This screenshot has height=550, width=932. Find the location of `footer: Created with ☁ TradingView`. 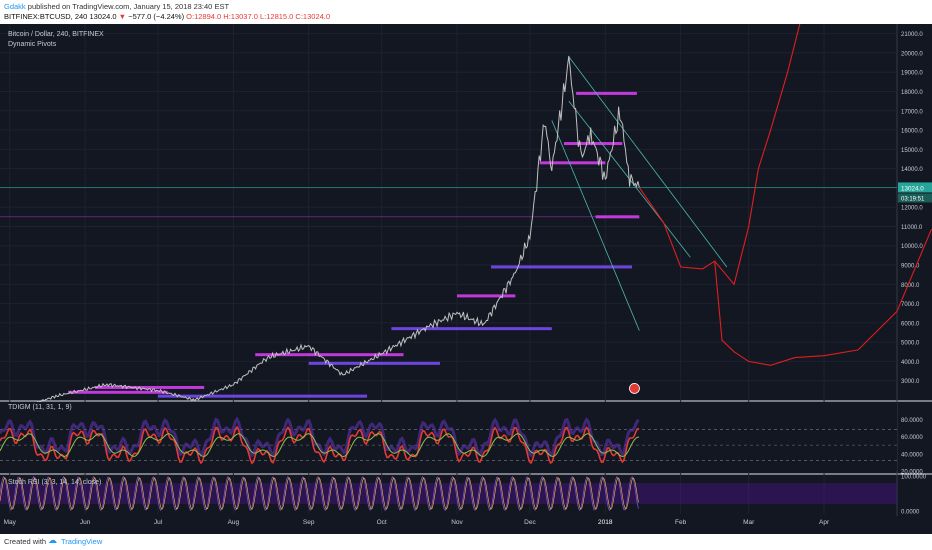

footer: Created with ☁ TradingView is located at coordinates (466, 542).